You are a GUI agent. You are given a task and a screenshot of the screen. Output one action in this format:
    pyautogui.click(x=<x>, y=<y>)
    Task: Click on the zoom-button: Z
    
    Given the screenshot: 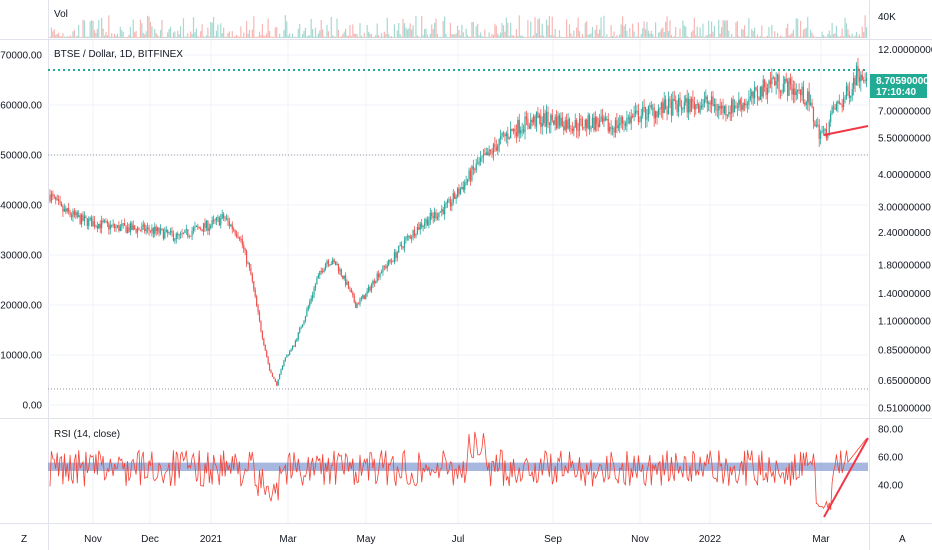 What is the action you would take?
    pyautogui.click(x=24, y=539)
    